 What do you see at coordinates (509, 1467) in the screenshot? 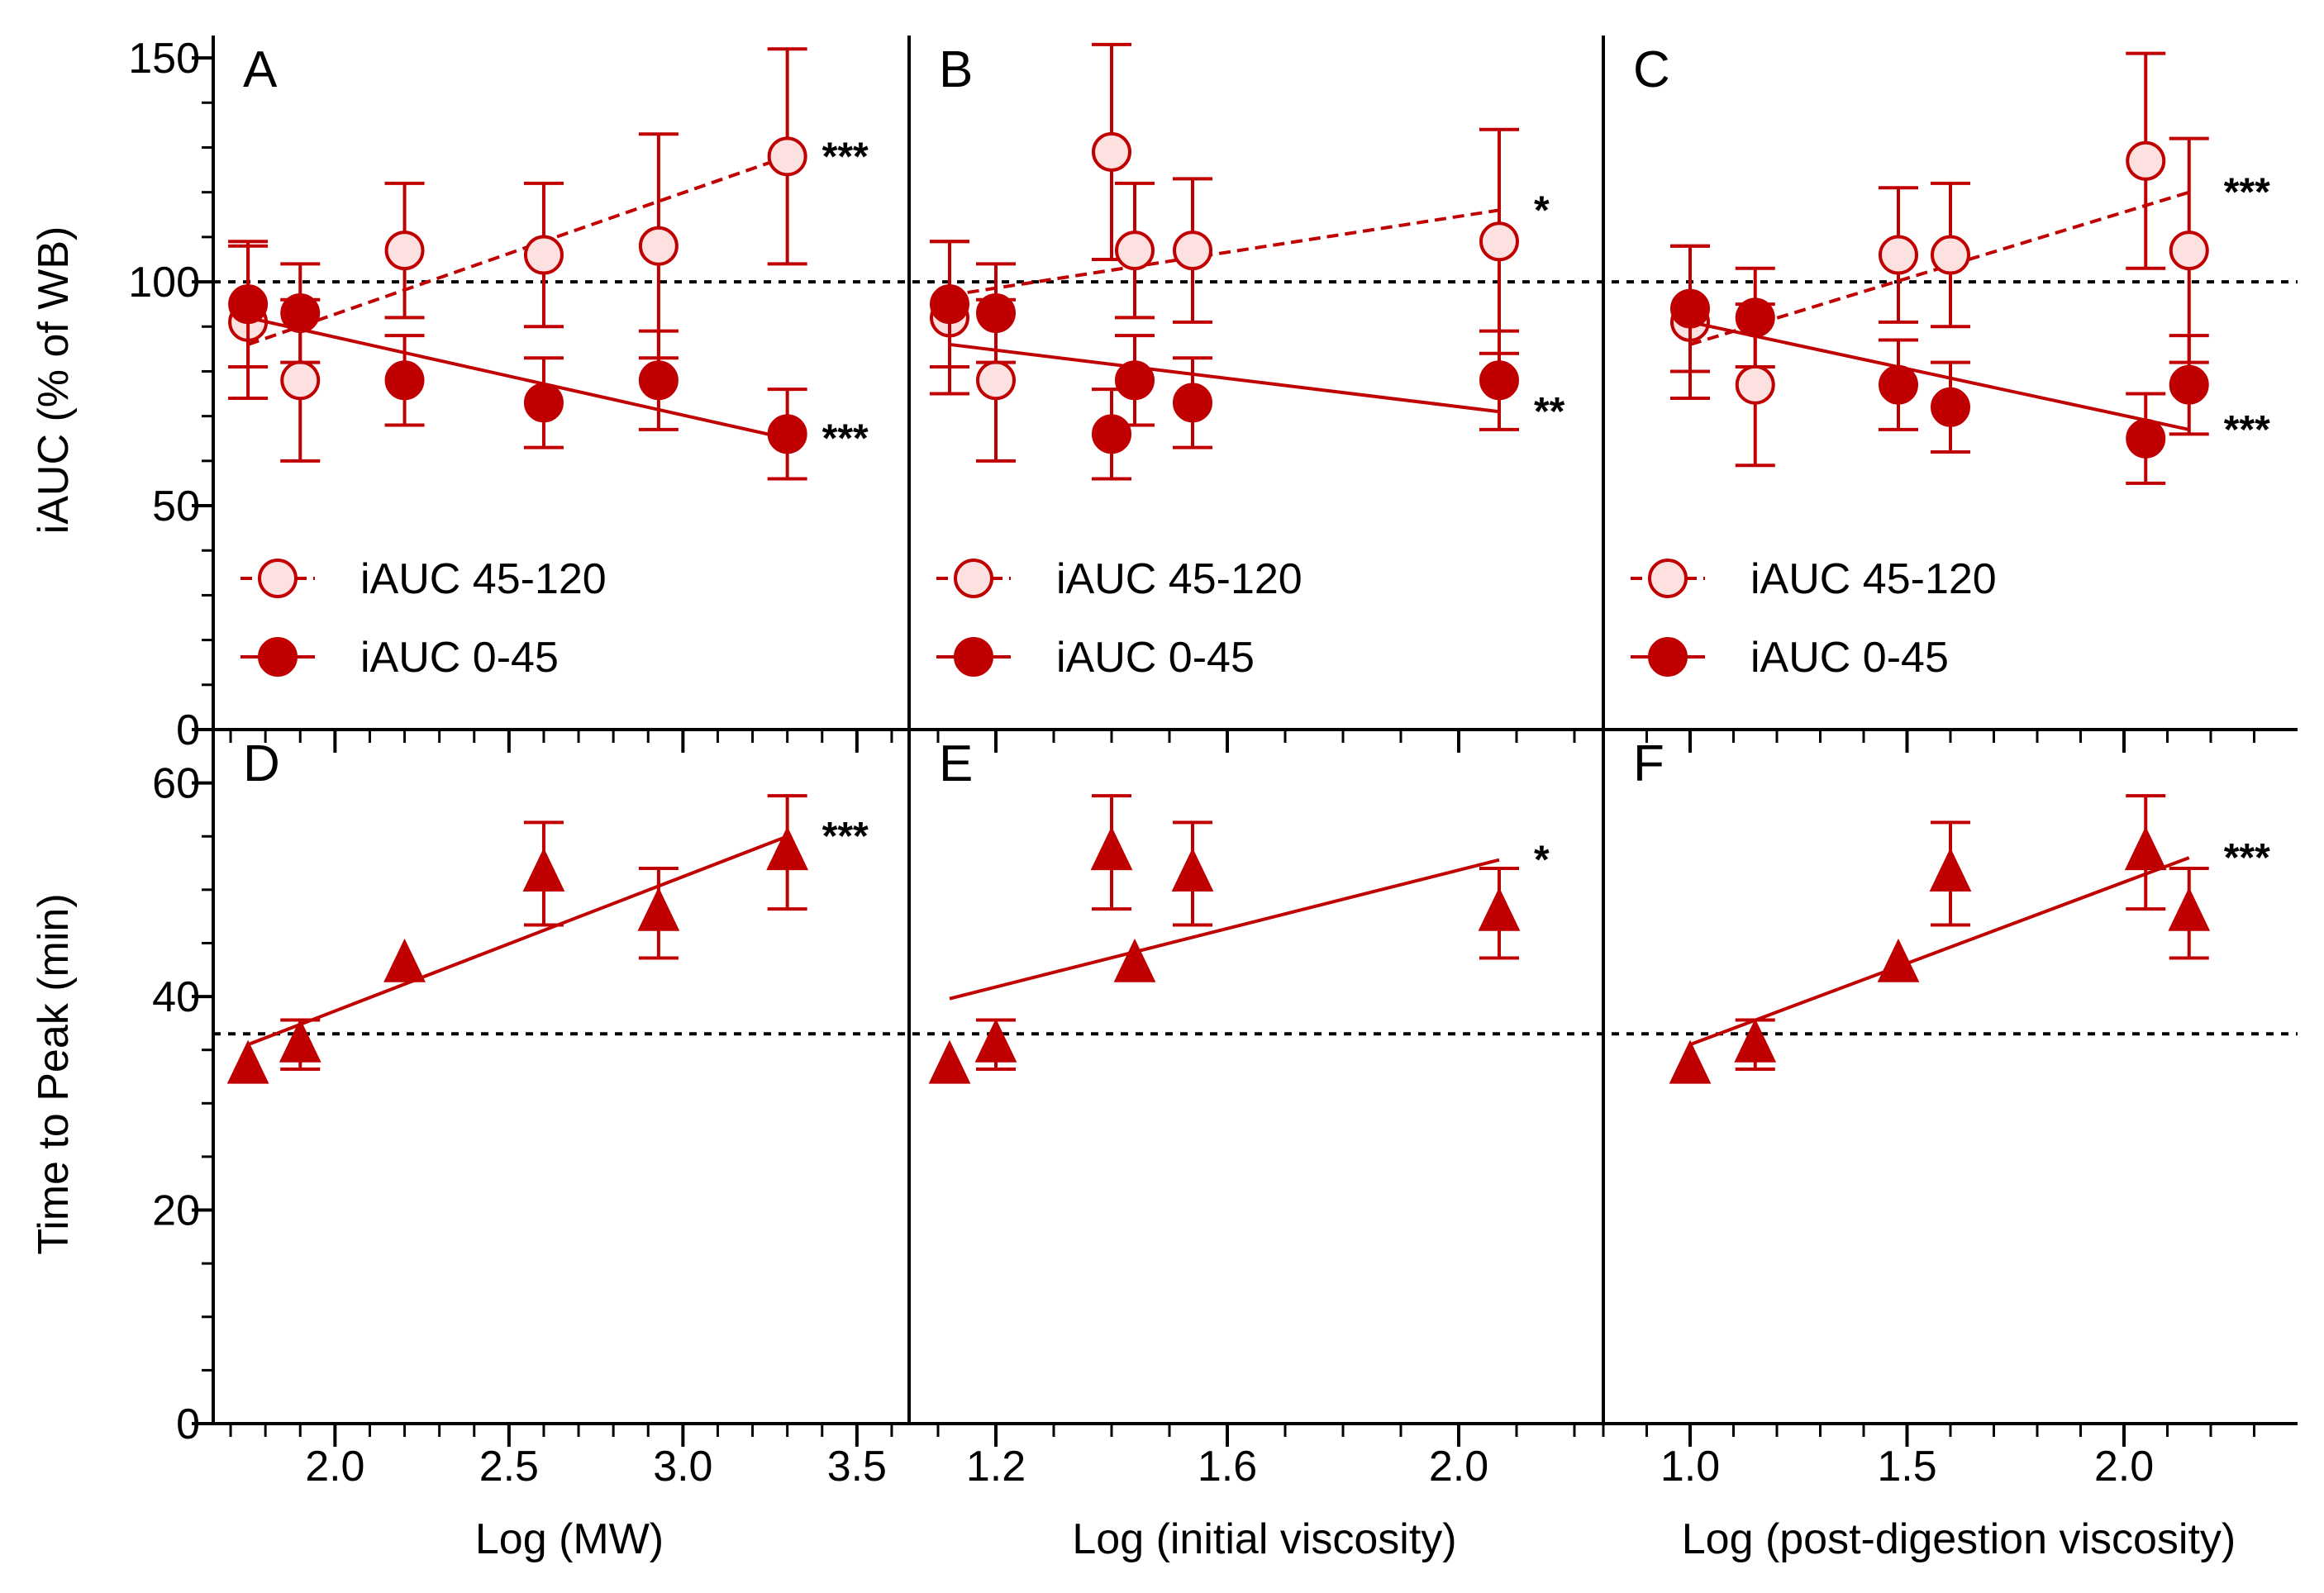
I see `x-tick-label: 2.5` at bounding box center [509, 1467].